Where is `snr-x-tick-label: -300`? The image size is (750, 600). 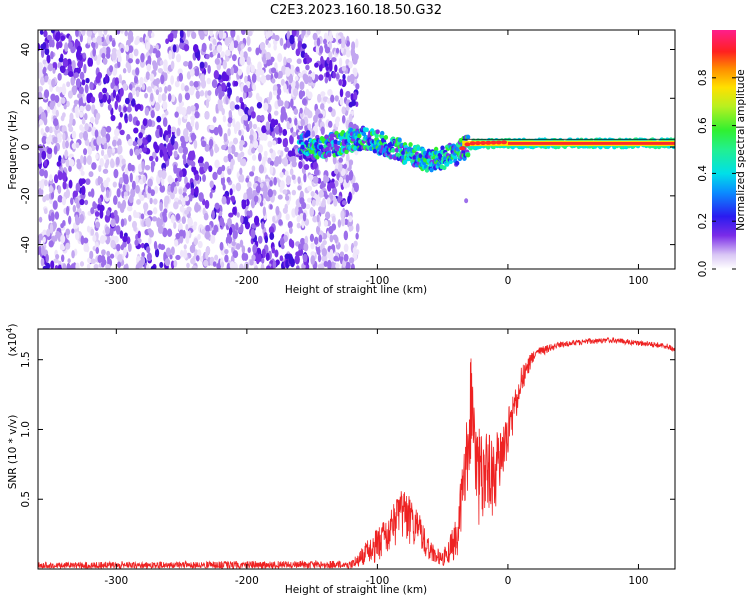 snr-x-tick-label: -300 is located at coordinates (116, 581).